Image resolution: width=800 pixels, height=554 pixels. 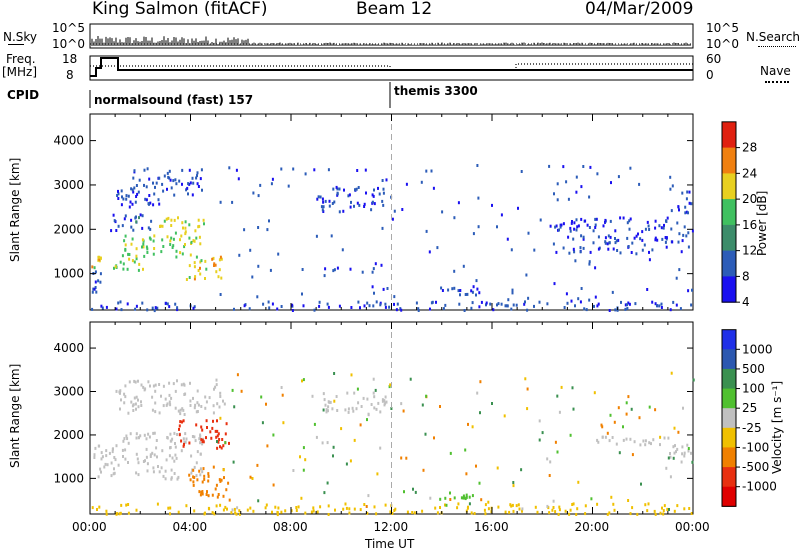 What do you see at coordinates (777, 427) in the screenshot?
I see `velocity-colorbar-label: Velocity [m s⁻¹]` at bounding box center [777, 427].